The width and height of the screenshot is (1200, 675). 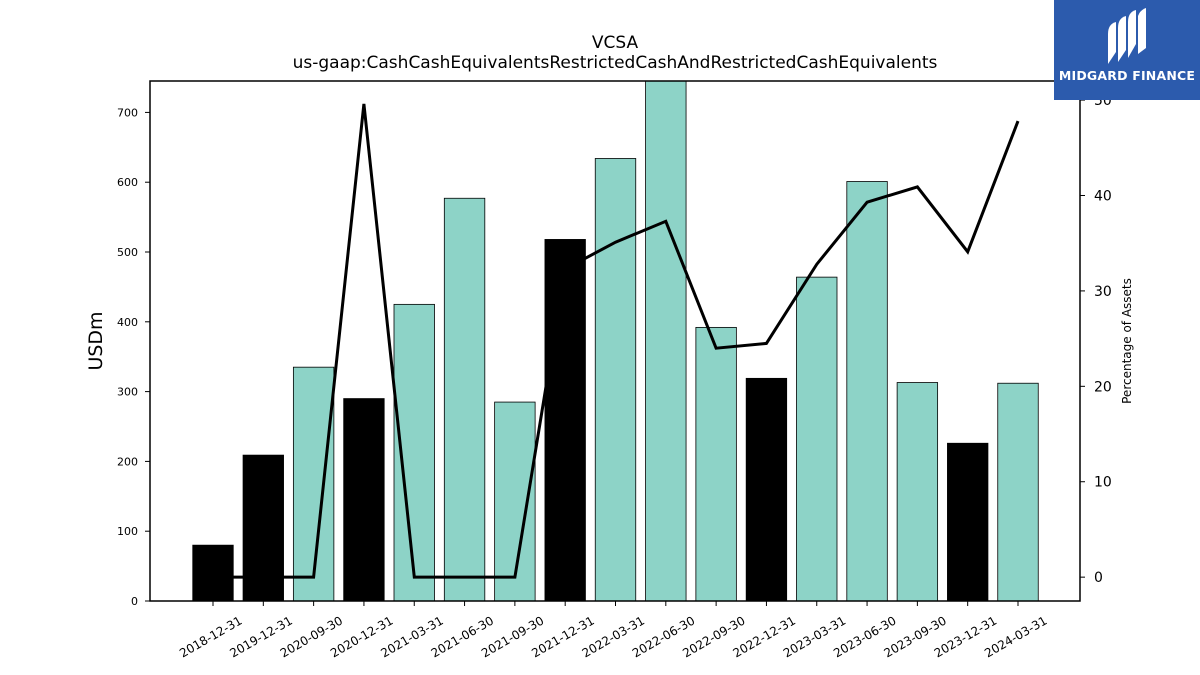 What do you see at coordinates (127, 531) in the screenshot?
I see `y-tick-label: 100` at bounding box center [127, 531].